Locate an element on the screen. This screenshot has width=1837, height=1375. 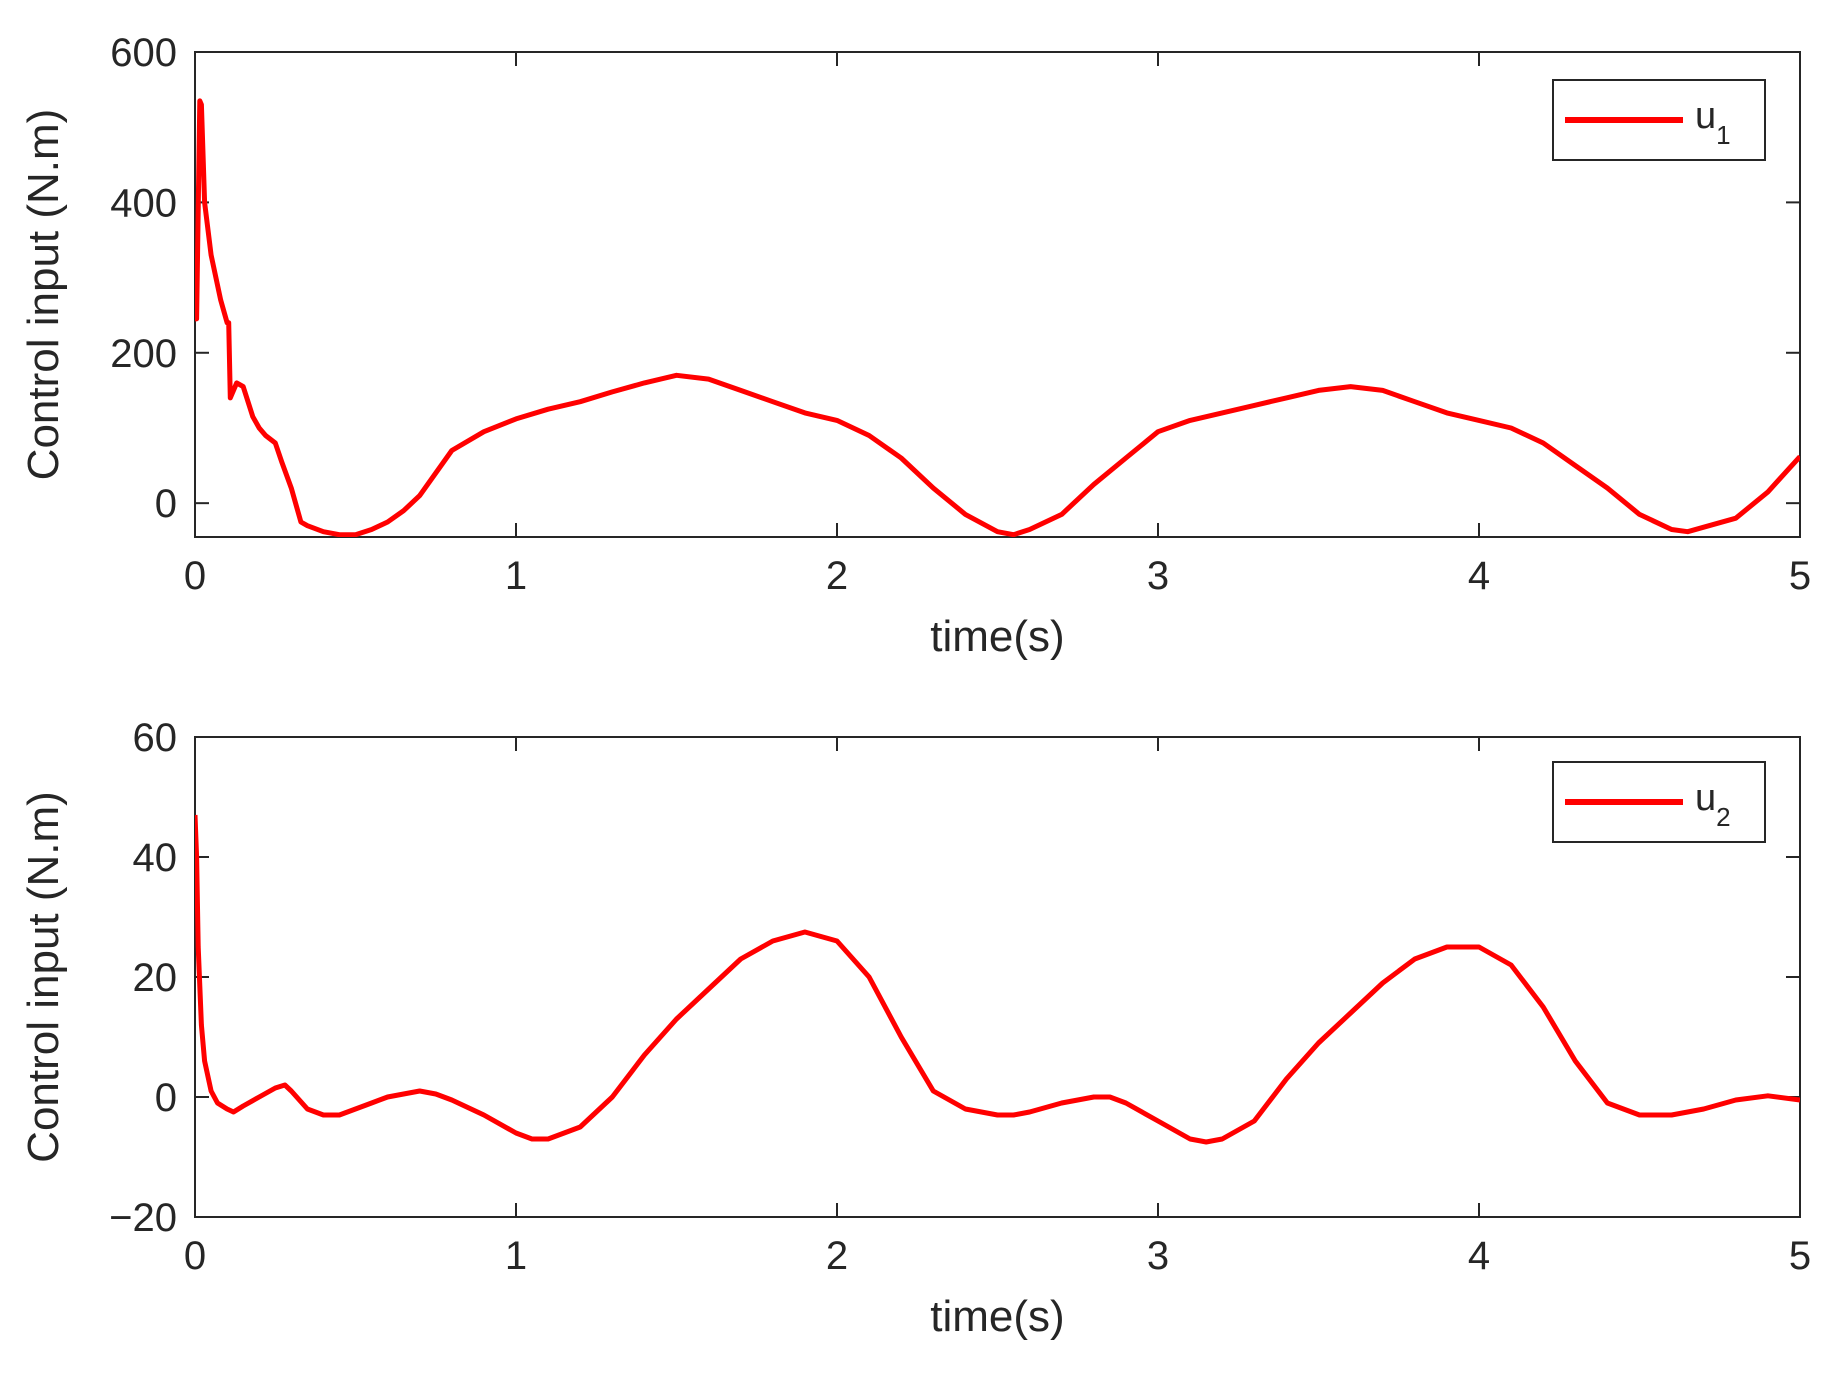
y-tick-label: −20 is located at coordinates (143, 1218).